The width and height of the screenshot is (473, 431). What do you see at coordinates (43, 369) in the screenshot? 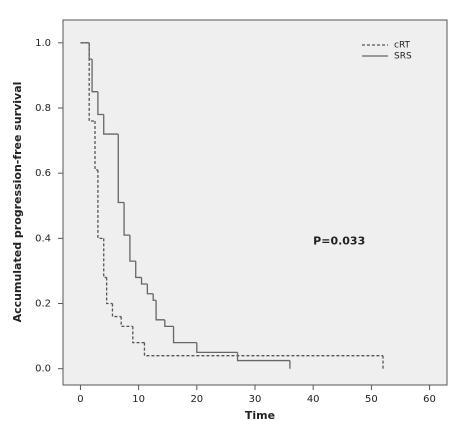
I see `y-tick-label: 0.0` at bounding box center [43, 369].